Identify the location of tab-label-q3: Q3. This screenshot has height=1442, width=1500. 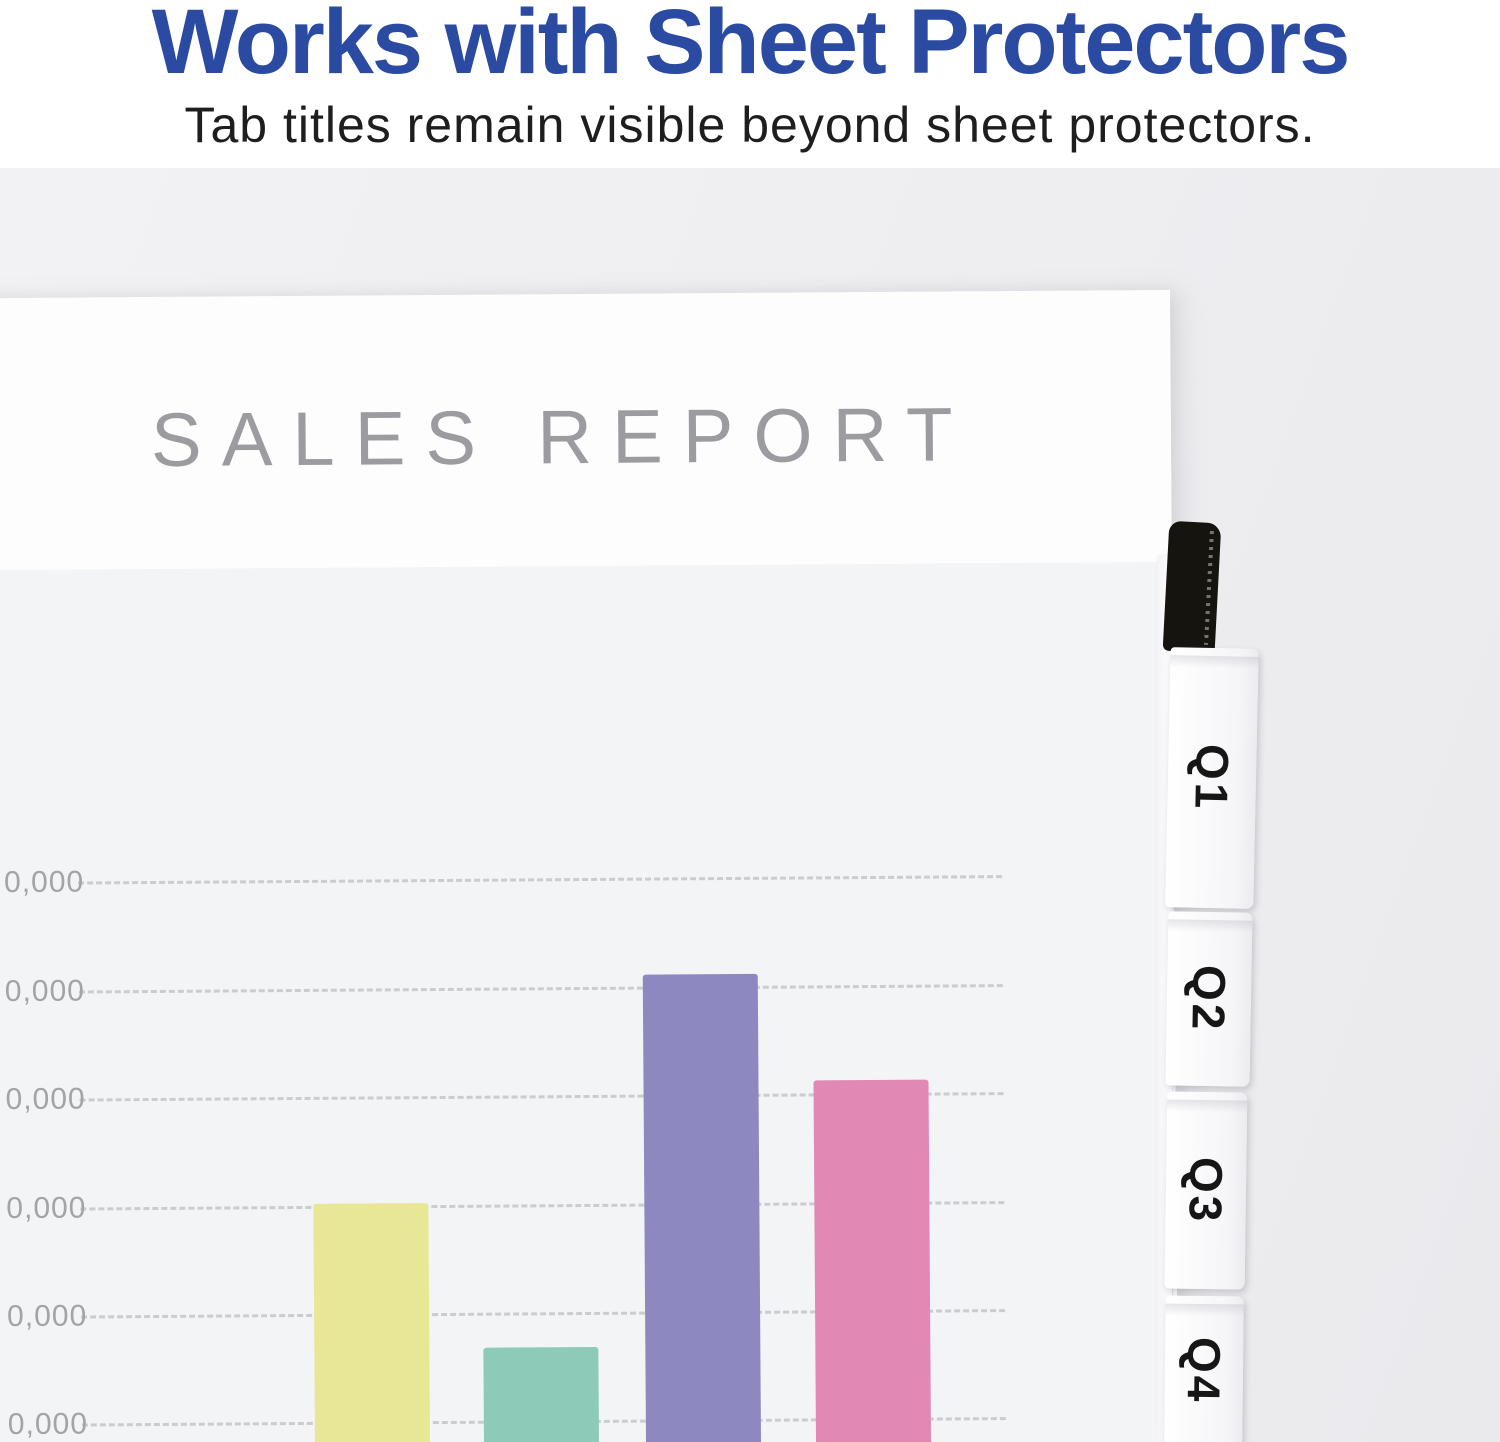
(1206, 1190).